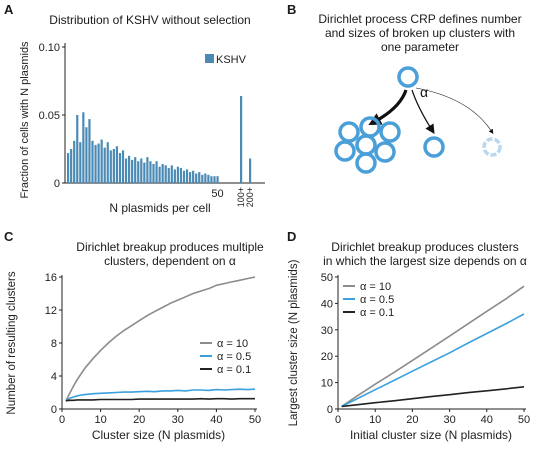 This screenshot has height=451, width=550. Describe the element at coordinates (209, 58) in the screenshot. I see `legend-swatch` at that location.